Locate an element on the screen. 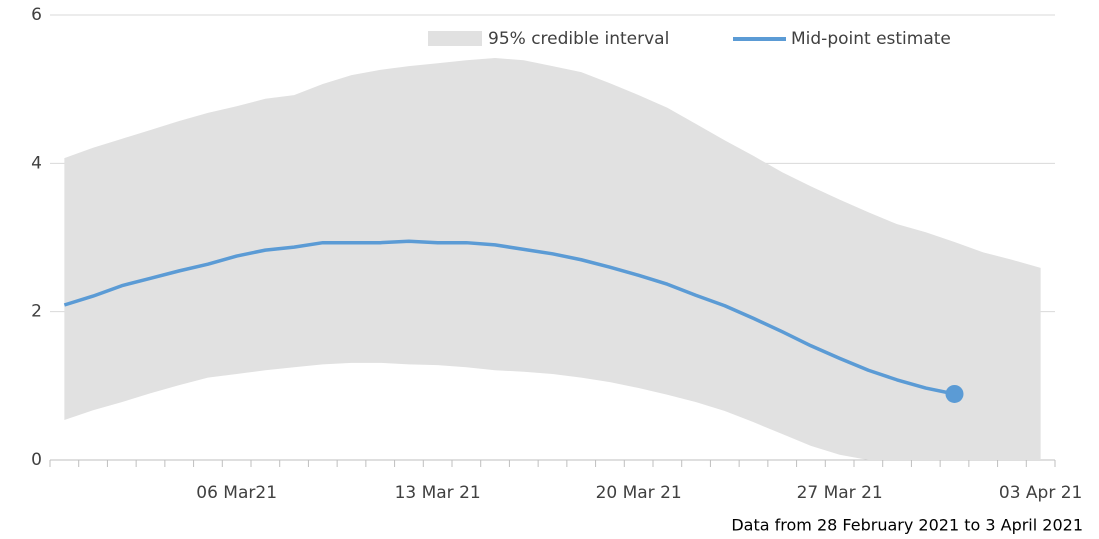 The width and height of the screenshot is (1099, 539). x-tick-label: 27 Mar 21 is located at coordinates (840, 493).